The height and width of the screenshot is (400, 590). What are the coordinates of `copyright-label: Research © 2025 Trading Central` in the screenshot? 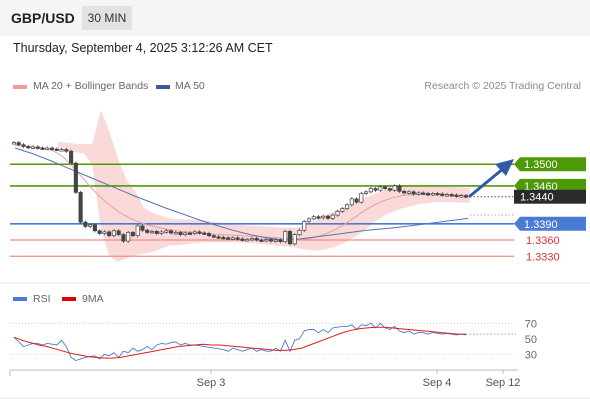 It's located at (502, 86).